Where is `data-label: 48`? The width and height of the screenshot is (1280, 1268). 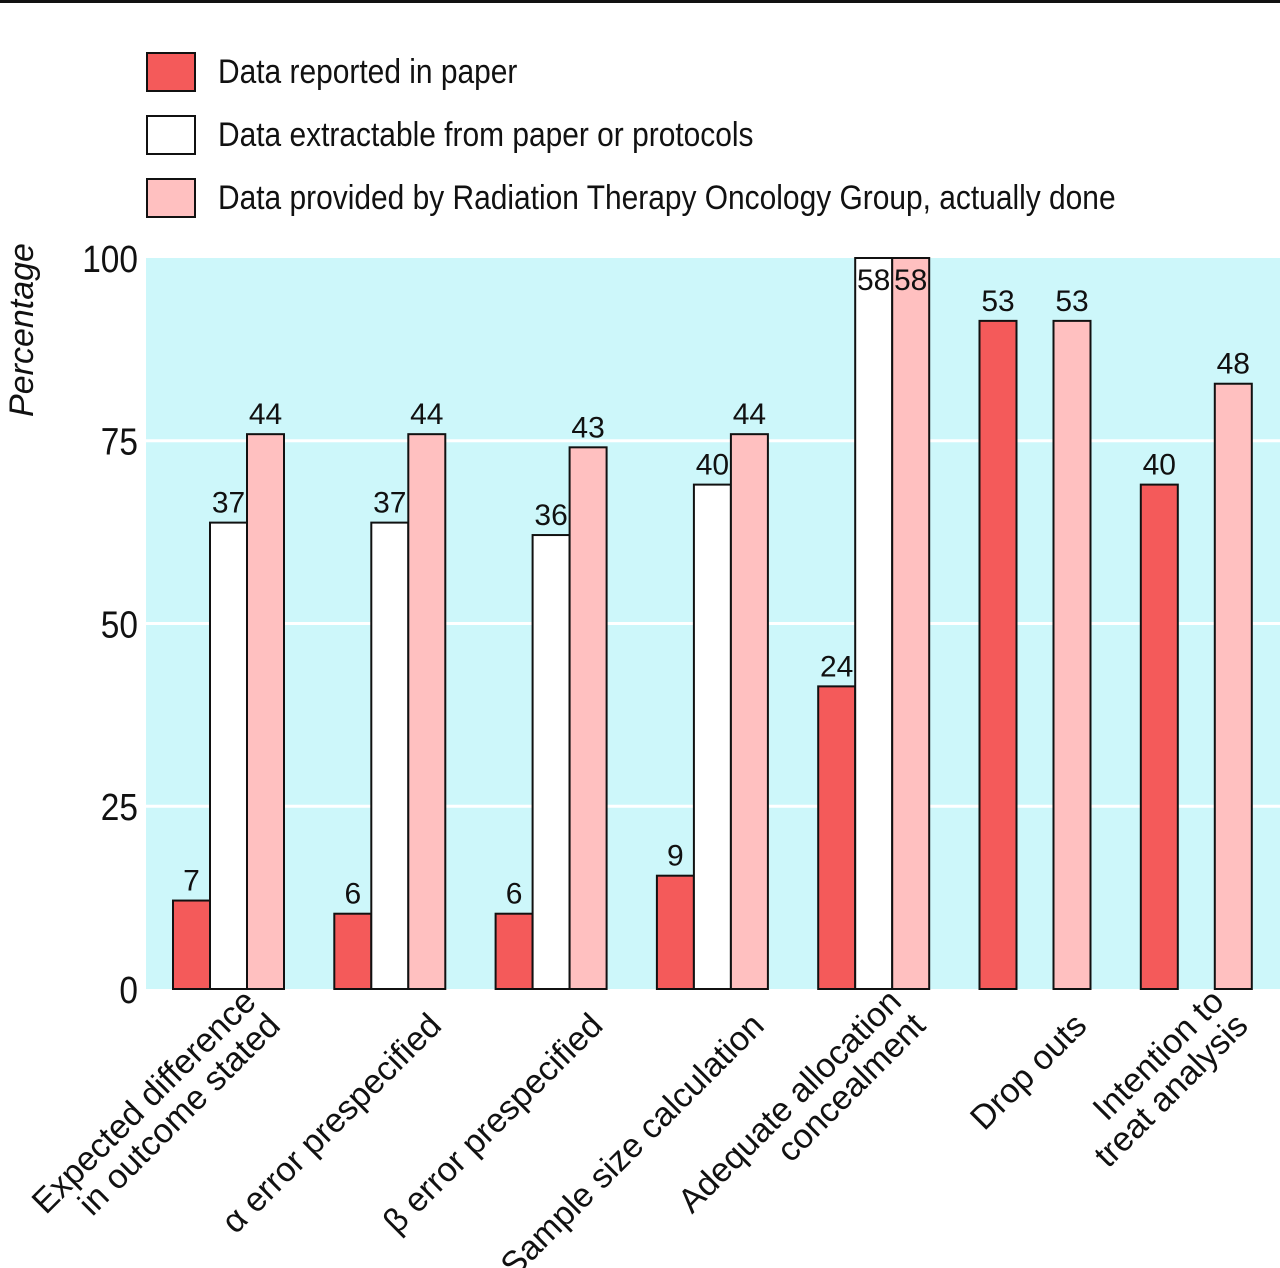 data-label: 48 is located at coordinates (1233, 364).